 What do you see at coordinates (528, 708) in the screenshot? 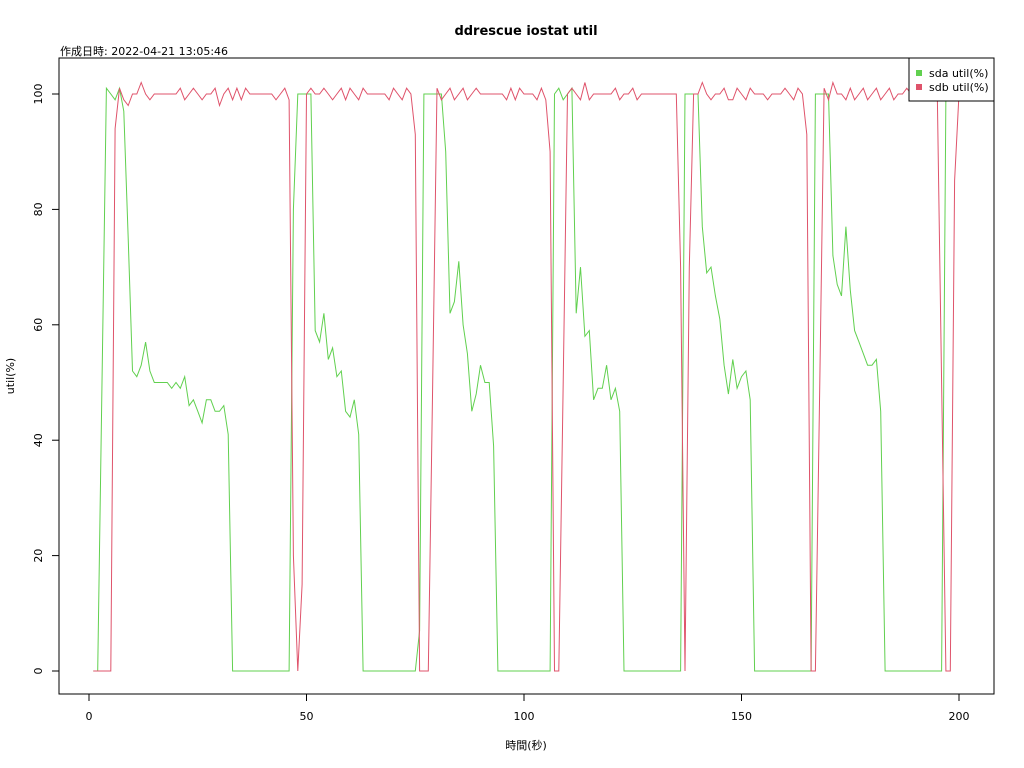
I see `x-axis: 0 50 100 150 200` at bounding box center [528, 708].